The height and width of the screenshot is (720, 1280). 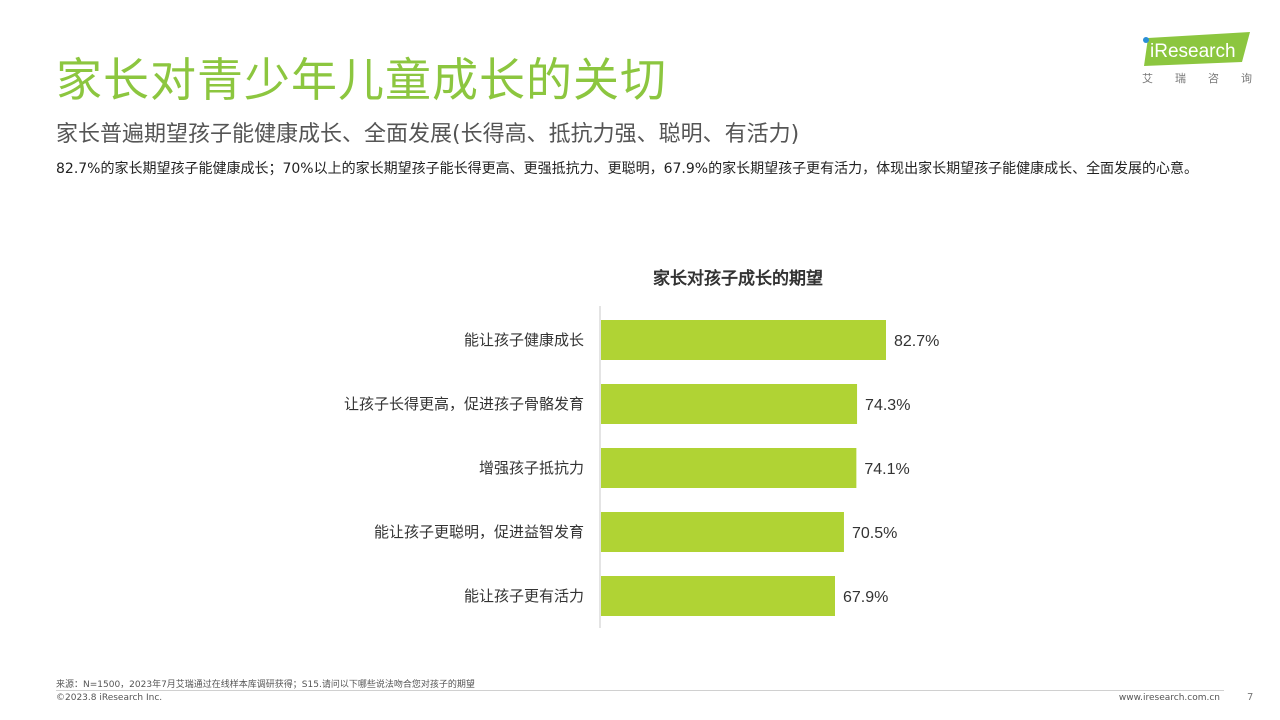 I want to click on category-label: 让孩子长得更高，促进孩子骨骼发育, so click(x=464, y=404).